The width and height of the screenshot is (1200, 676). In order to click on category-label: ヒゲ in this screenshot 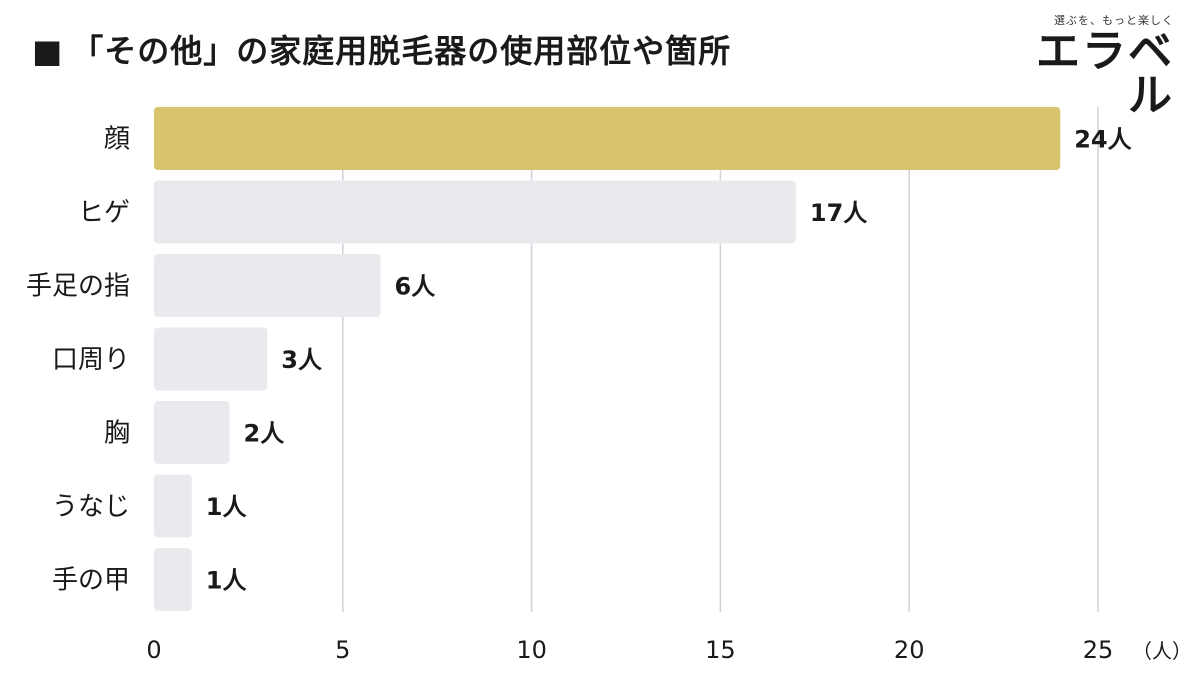, I will do `click(104, 213)`.